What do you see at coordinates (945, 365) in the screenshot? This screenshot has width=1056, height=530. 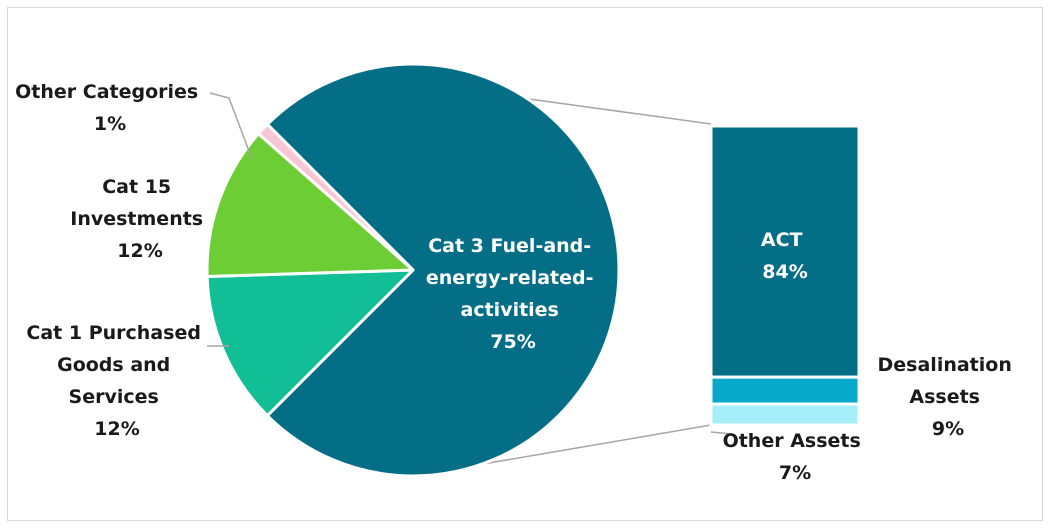 I see `label-desal-line-1: Desalination` at bounding box center [945, 365].